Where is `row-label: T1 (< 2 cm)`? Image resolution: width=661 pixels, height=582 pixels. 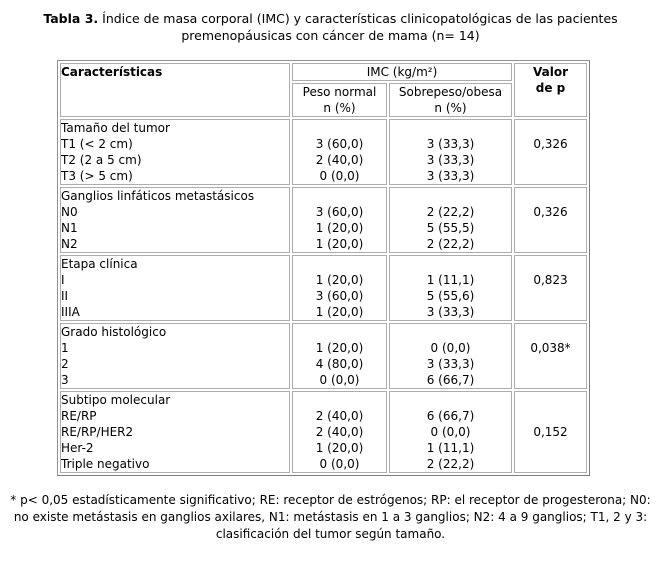
row-label: T1 (< 2 cm) is located at coordinates (97, 144).